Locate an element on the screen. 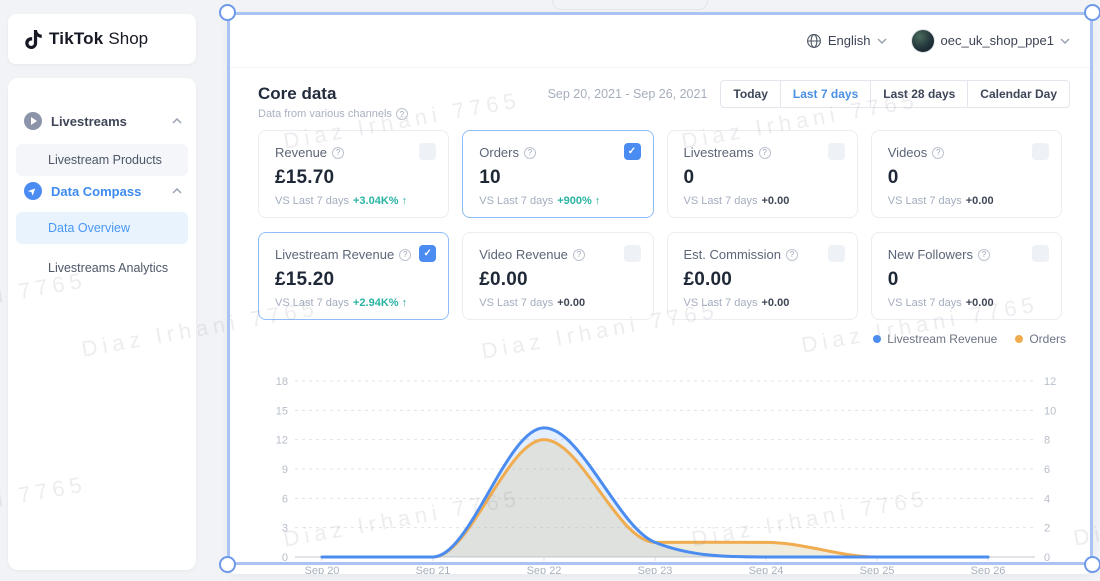 This screenshot has width=1100, height=581. sidebar-item-livestreams-analytics: Livestreams Analytics is located at coordinates (102, 268).